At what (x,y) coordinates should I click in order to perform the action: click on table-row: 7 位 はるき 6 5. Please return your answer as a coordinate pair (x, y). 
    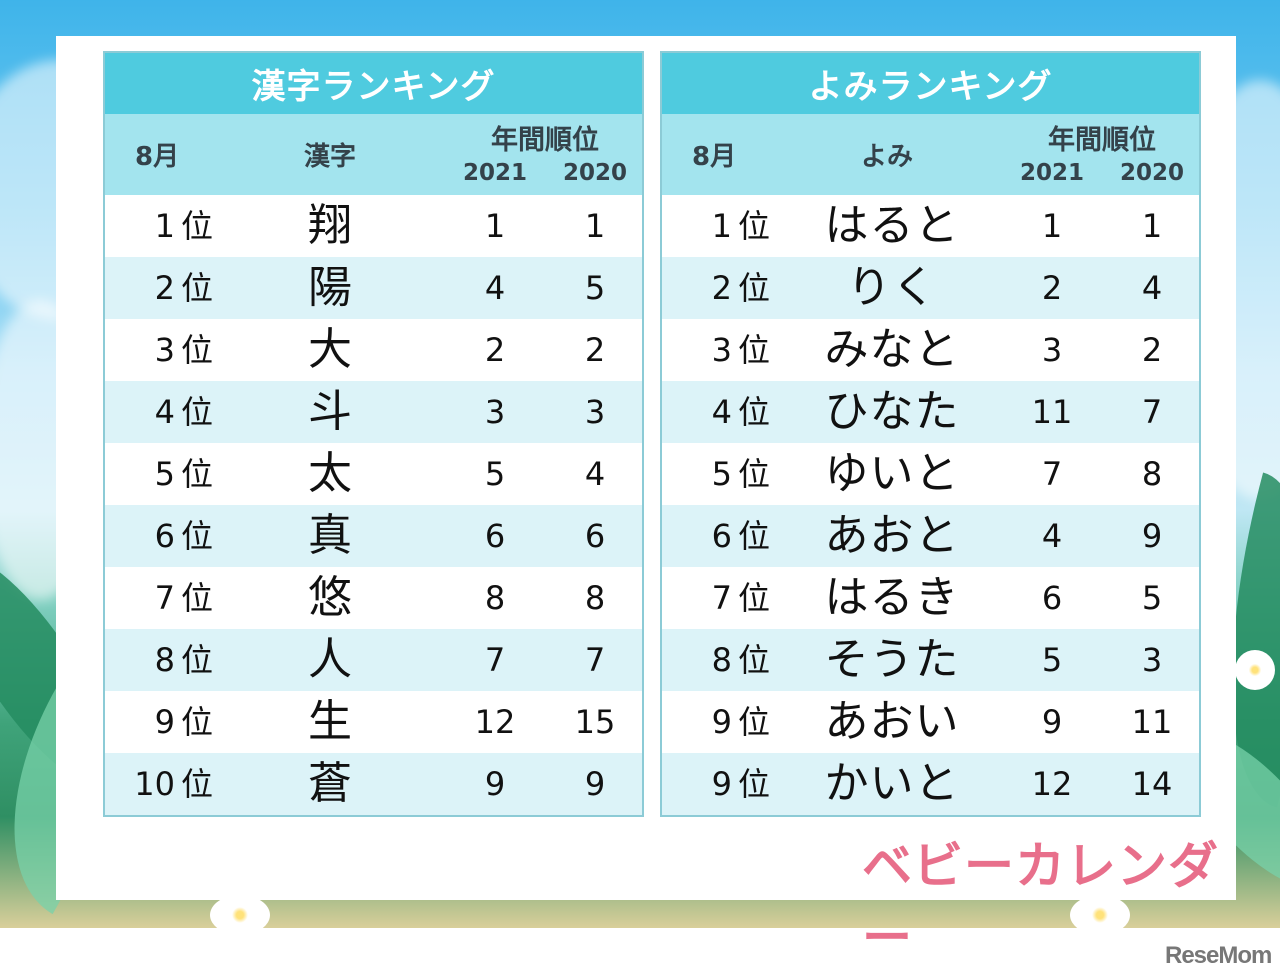
    Looking at the image, I should click on (930, 598).